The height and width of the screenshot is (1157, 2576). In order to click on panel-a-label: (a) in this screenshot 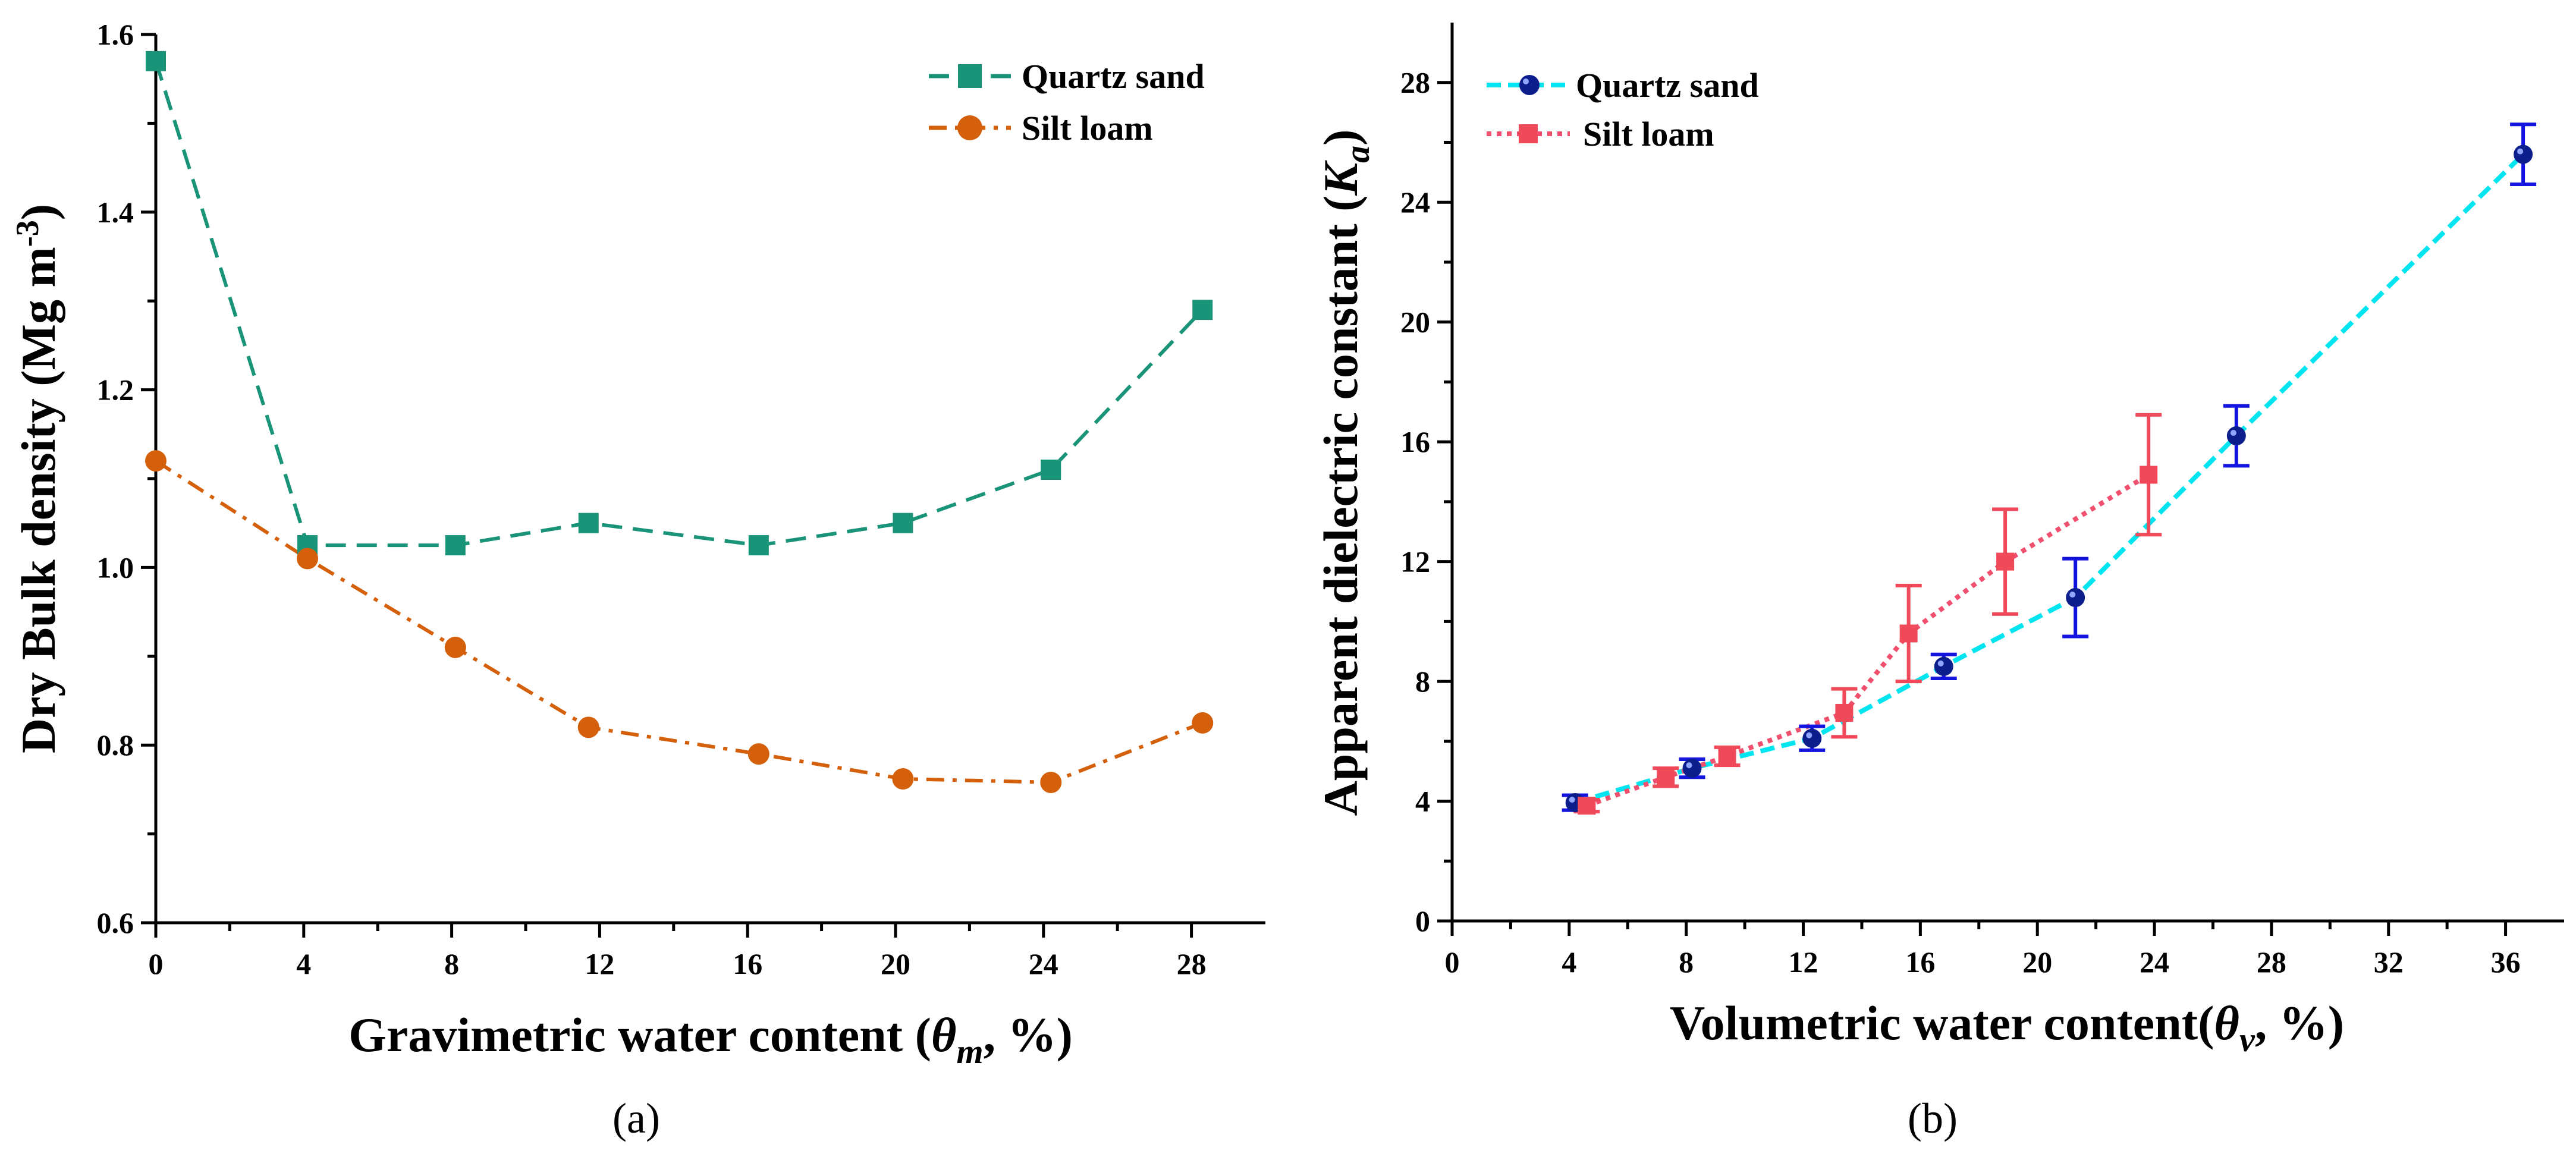, I will do `click(636, 1119)`.